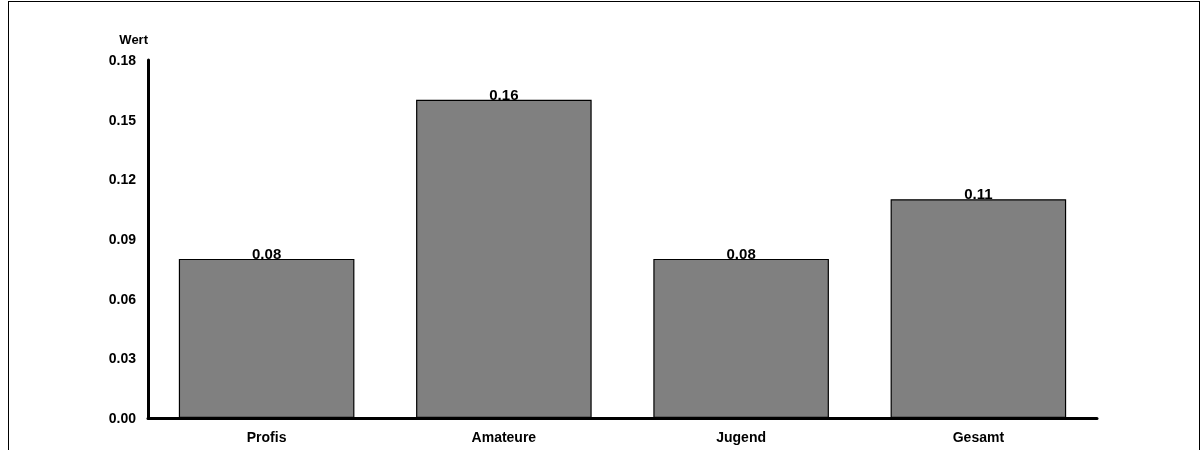 The height and width of the screenshot is (450, 1202). I want to click on y-axis-title: Wert, so click(134, 39).